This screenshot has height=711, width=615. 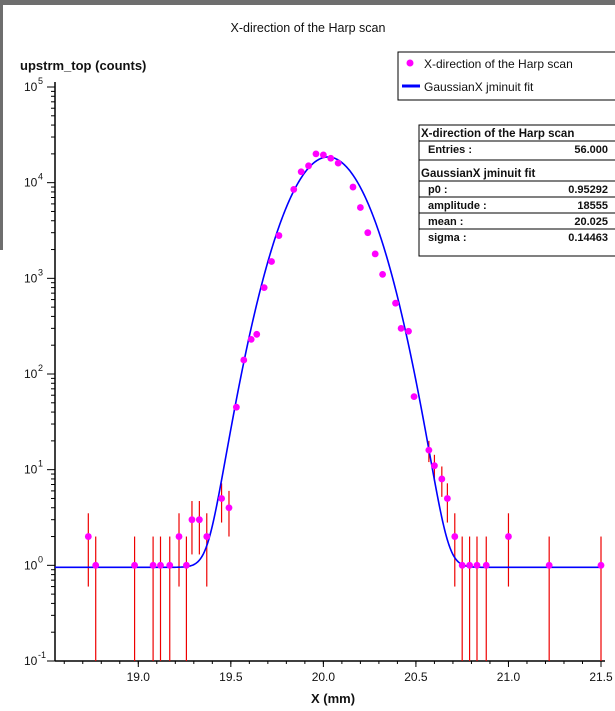 What do you see at coordinates (438, 190) in the screenshot?
I see `stats-p0-label: p0 :` at bounding box center [438, 190].